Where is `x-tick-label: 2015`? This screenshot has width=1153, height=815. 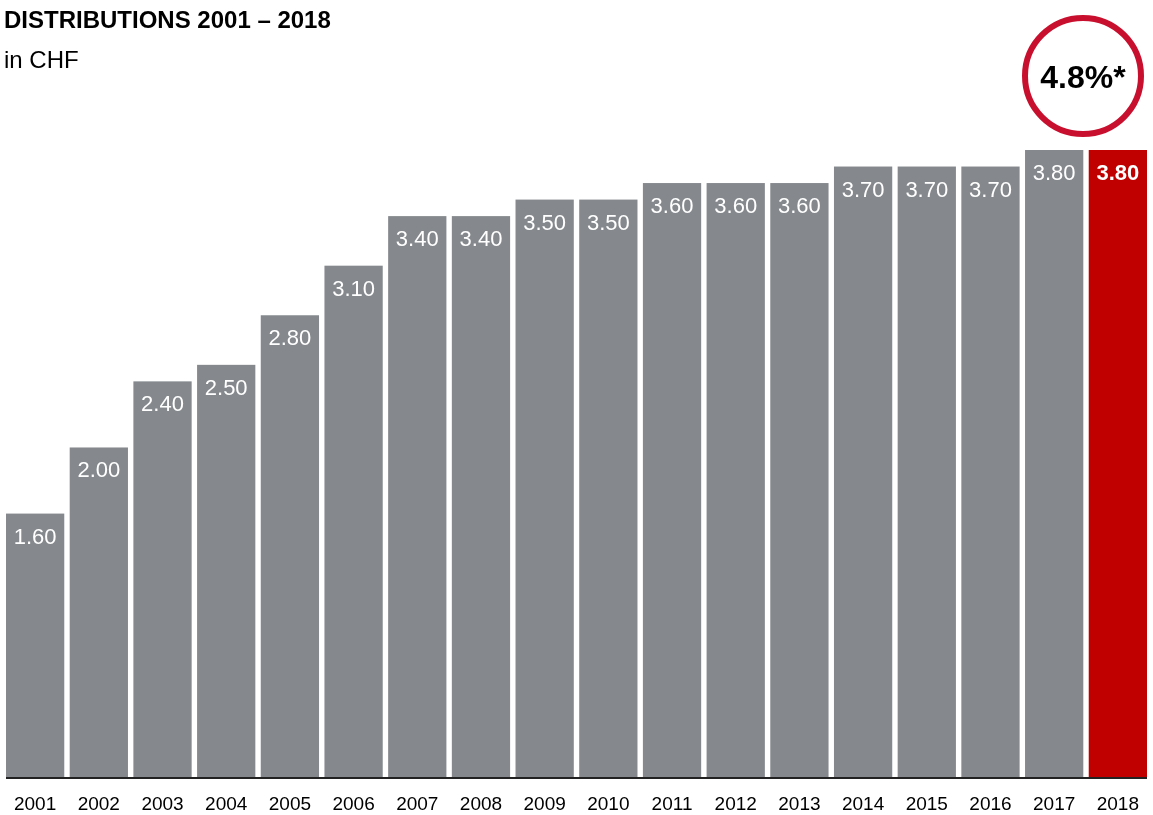 x-tick-label: 2015 is located at coordinates (926, 803).